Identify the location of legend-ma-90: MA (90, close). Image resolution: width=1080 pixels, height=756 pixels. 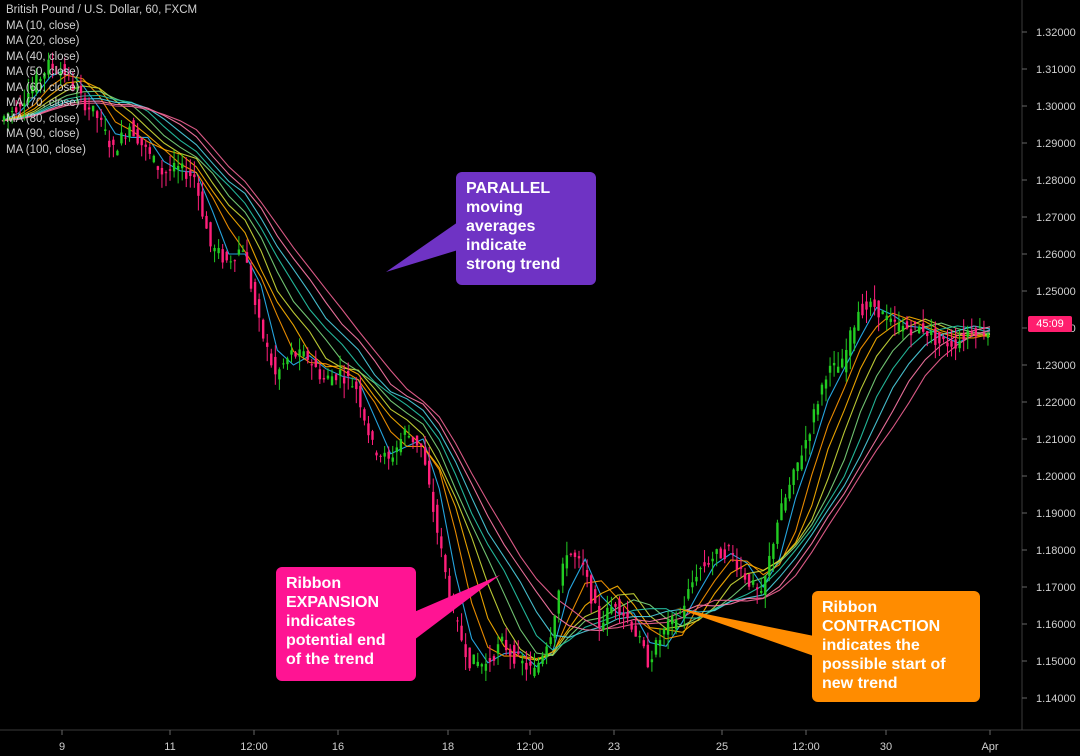
(43, 134).